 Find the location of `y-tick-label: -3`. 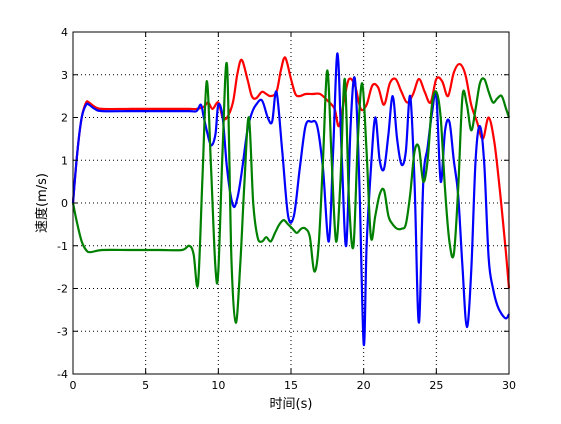

y-tick-label: -3 is located at coordinates (62, 331).